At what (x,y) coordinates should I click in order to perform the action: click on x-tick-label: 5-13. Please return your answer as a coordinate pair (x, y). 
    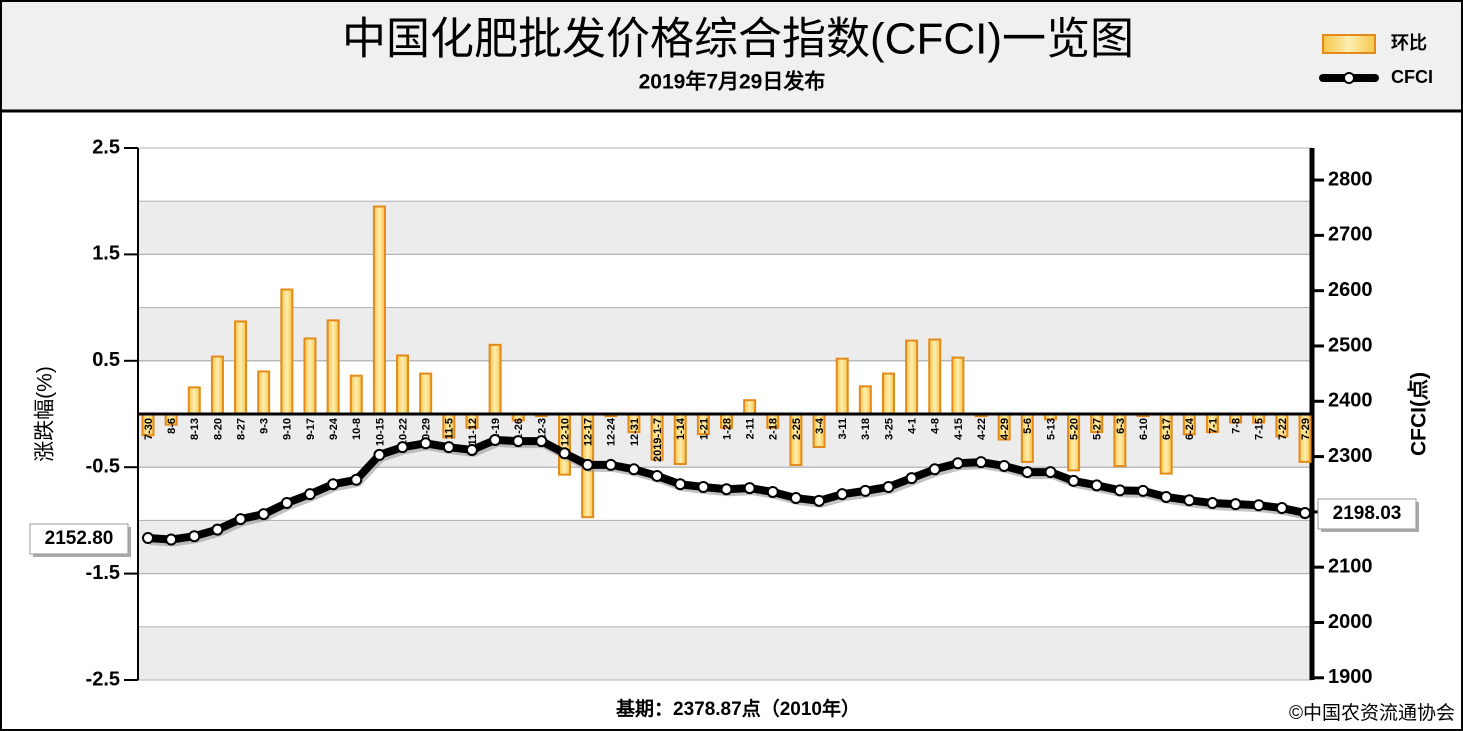
    Looking at the image, I should click on (1051, 429).